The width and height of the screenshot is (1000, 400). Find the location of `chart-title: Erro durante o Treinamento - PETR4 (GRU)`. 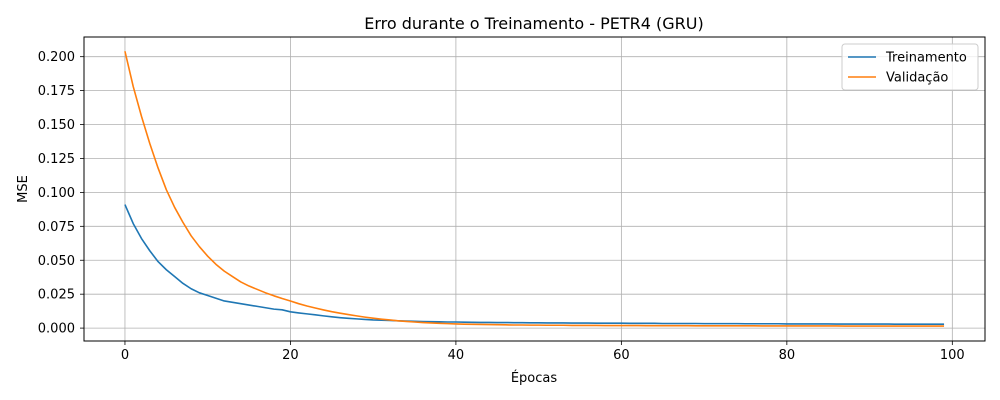

chart-title: Erro durante o Treinamento - PETR4 (GRU) is located at coordinates (534, 23).